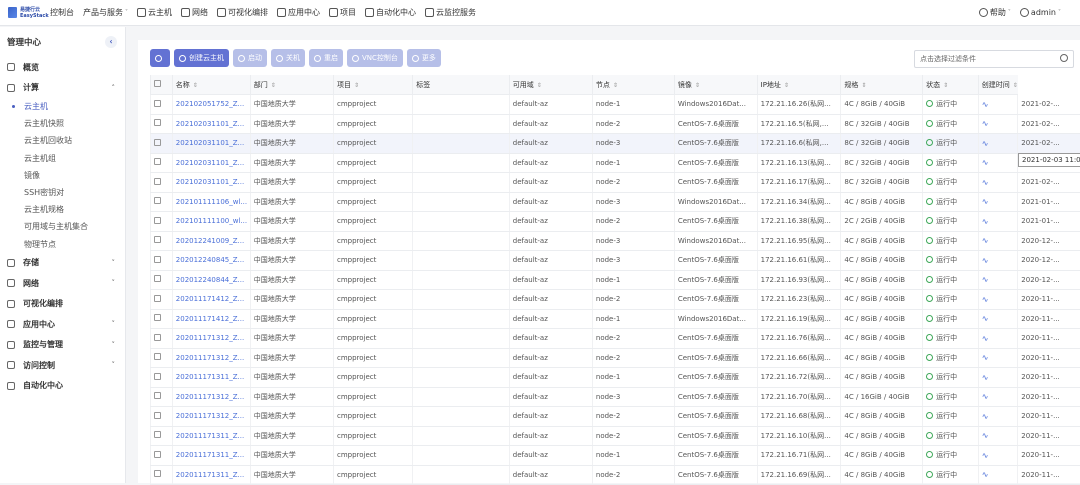 The width and height of the screenshot is (1080, 485). What do you see at coordinates (62, 345) in the screenshot?
I see `sidebar-group-6: 监控与管理˅` at bounding box center [62, 345].